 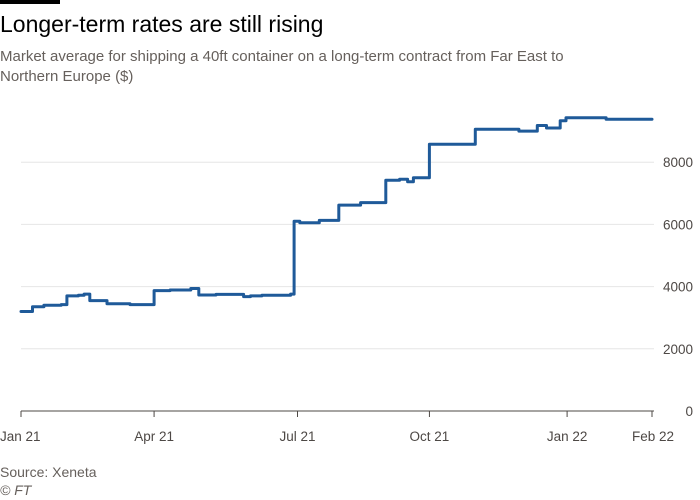 What do you see at coordinates (678, 162) in the screenshot?
I see `y-tick-label-8000: 8000` at bounding box center [678, 162].